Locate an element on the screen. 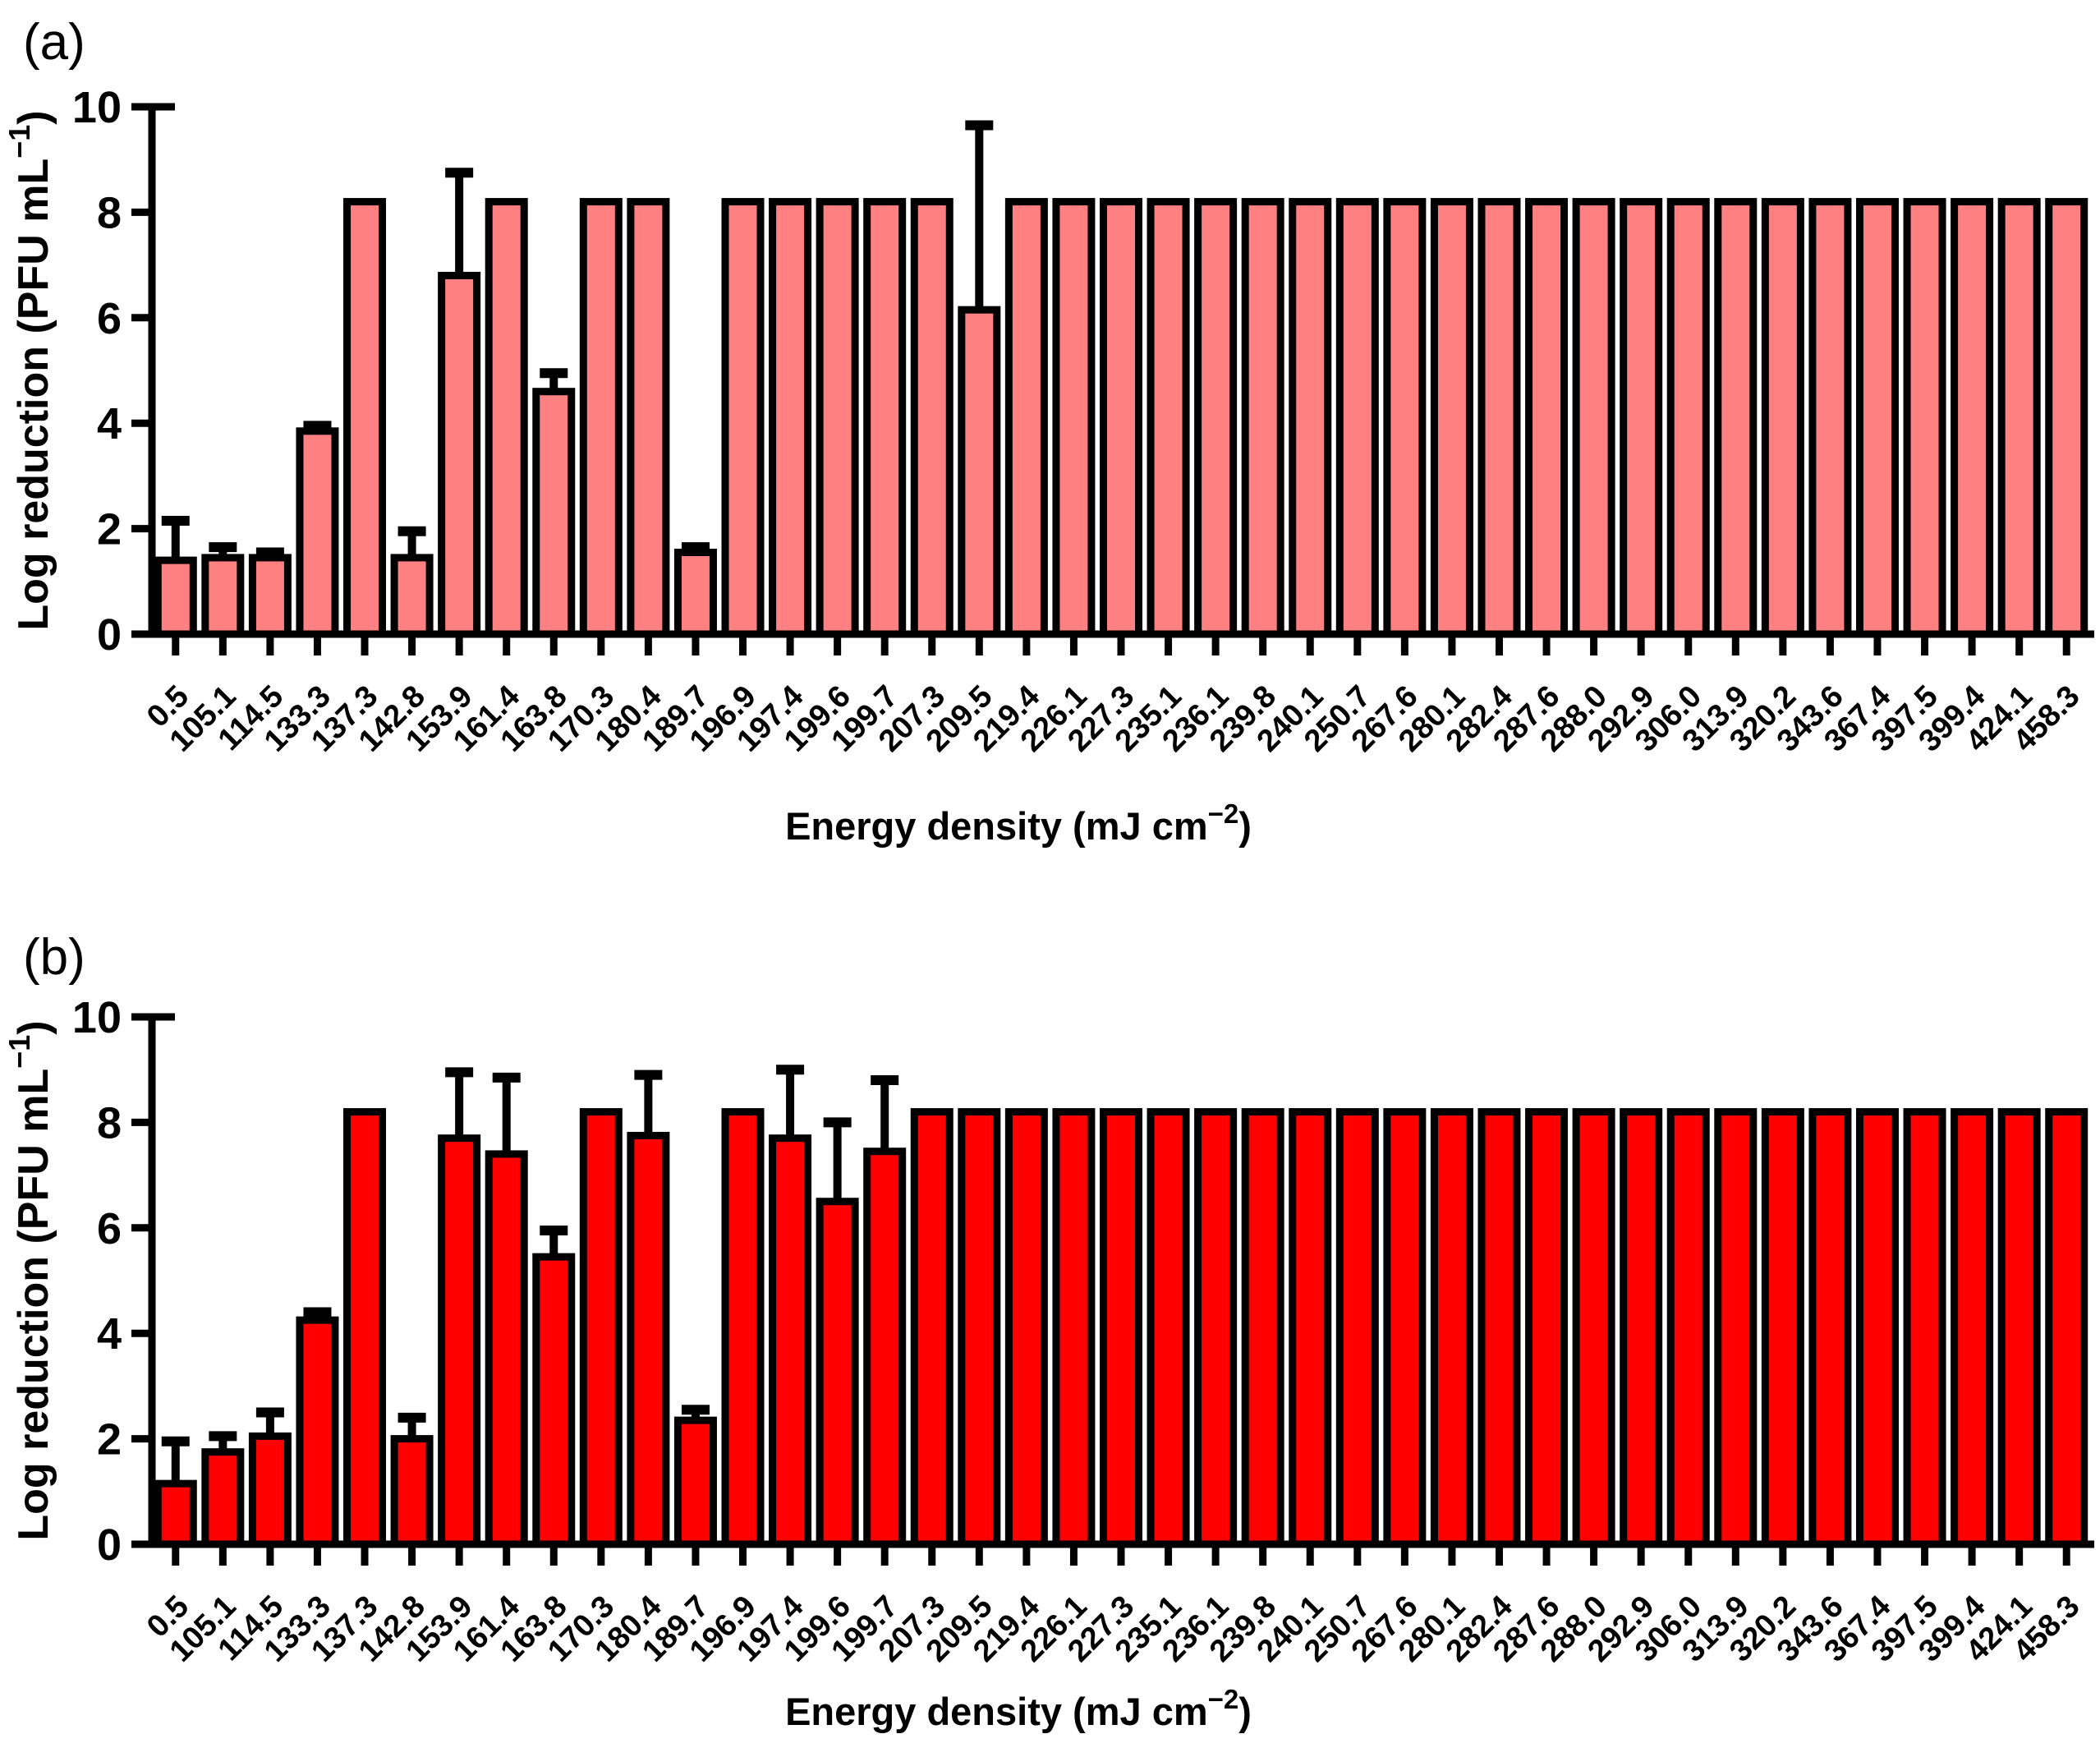 Image resolution: width=2100 pixels, height=1757 pixels. y-tick-label: 0 is located at coordinates (109, 1545).